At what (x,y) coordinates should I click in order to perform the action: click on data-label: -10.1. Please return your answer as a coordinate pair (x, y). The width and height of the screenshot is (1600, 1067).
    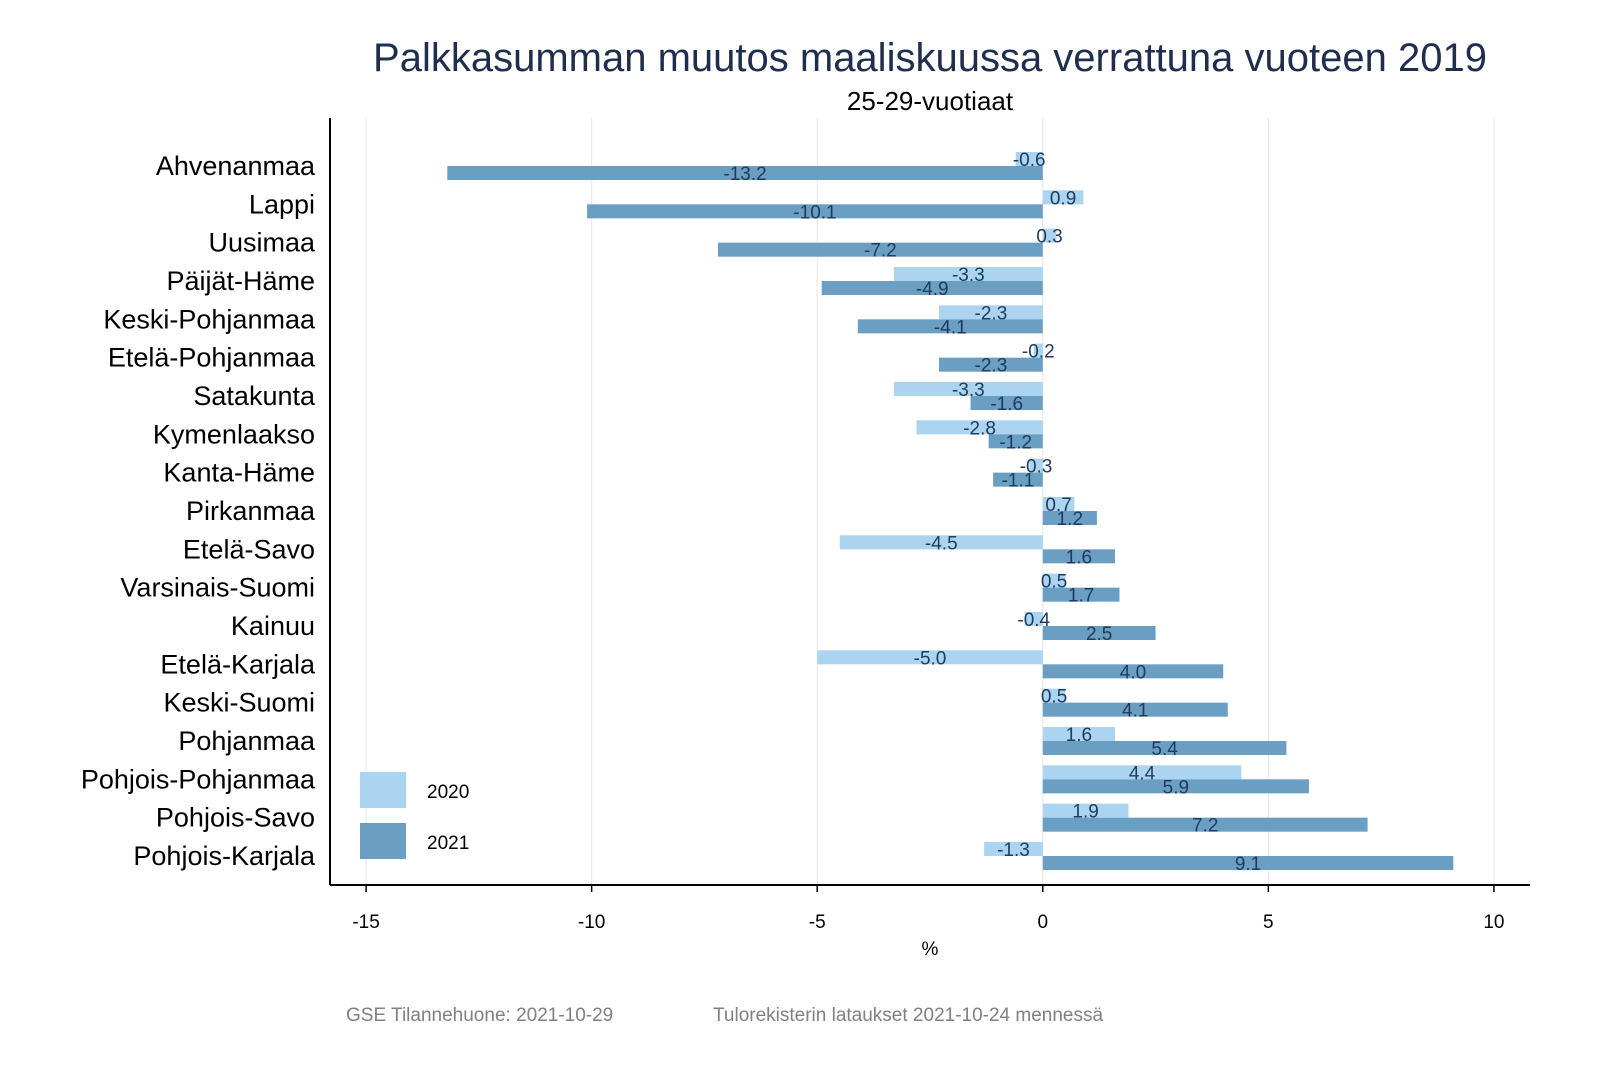
    Looking at the image, I should click on (814, 212).